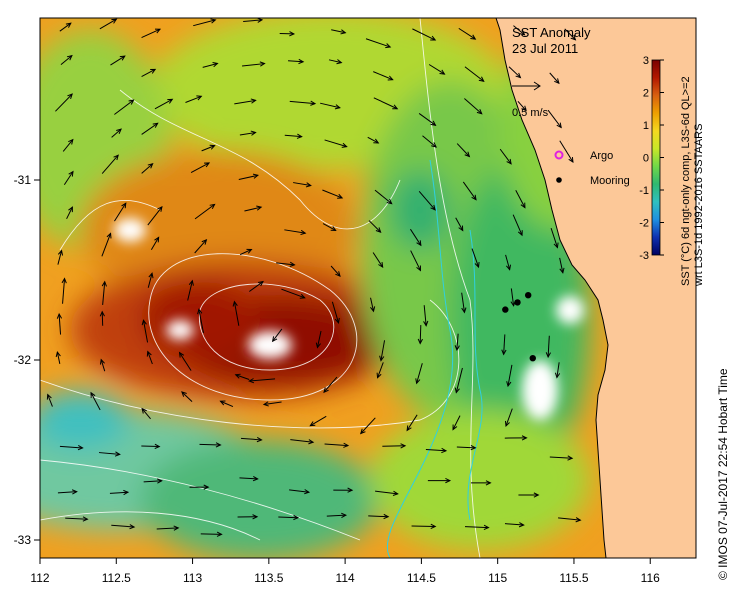 The height and width of the screenshot is (592, 739). What do you see at coordinates (23, 540) in the screenshot?
I see `y-tick-label: -33` at bounding box center [23, 540].